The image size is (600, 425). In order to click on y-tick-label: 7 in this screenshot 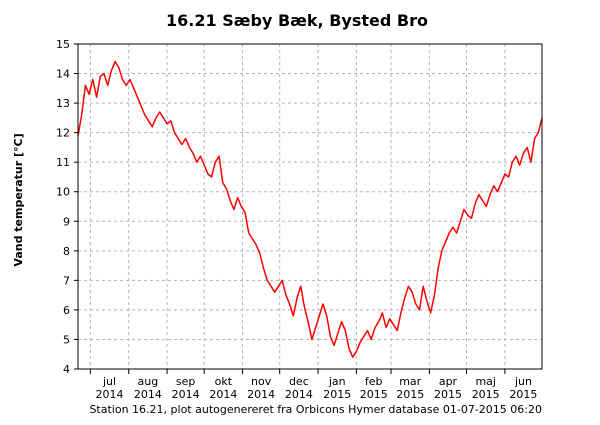, I will do `click(66, 280)`.